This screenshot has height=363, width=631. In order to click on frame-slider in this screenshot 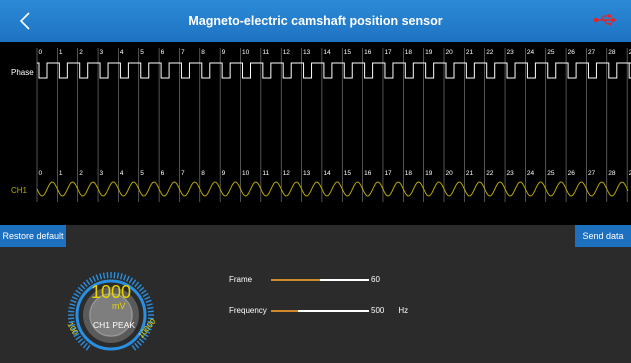, I will do `click(320, 280)`.